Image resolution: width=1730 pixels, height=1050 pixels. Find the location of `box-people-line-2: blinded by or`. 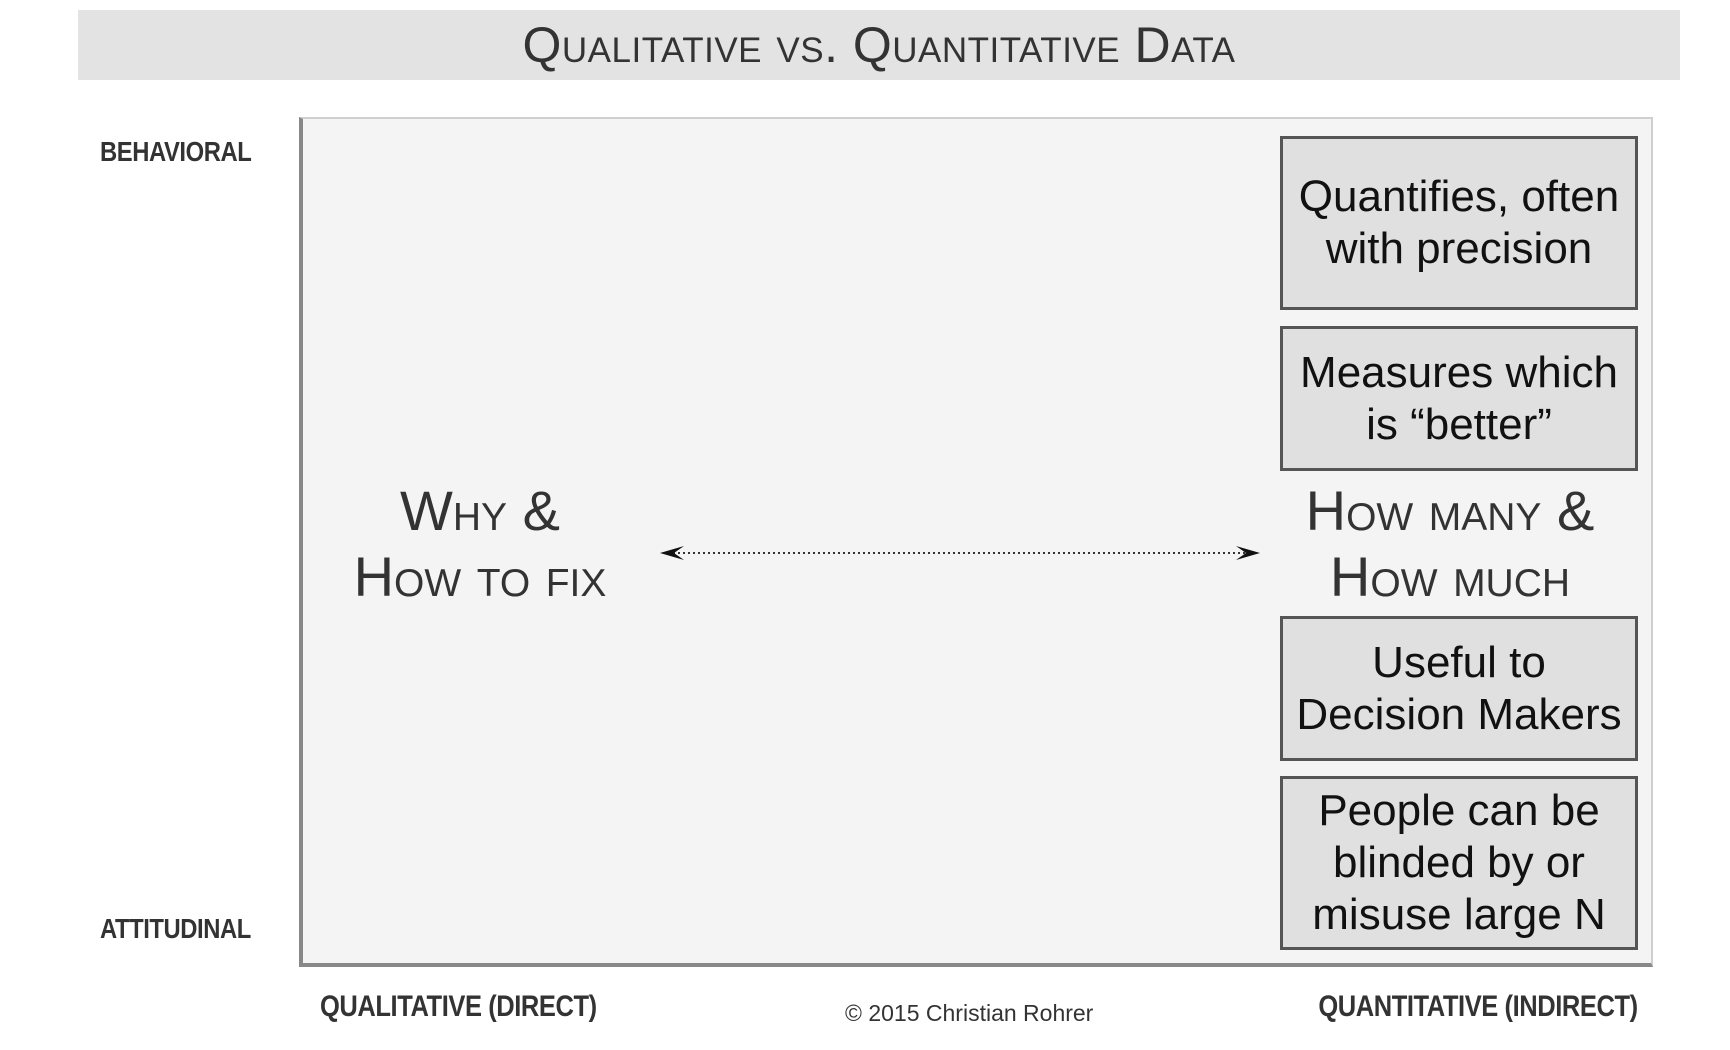

box-people-line-2: blinded by or is located at coordinates (1459, 862).